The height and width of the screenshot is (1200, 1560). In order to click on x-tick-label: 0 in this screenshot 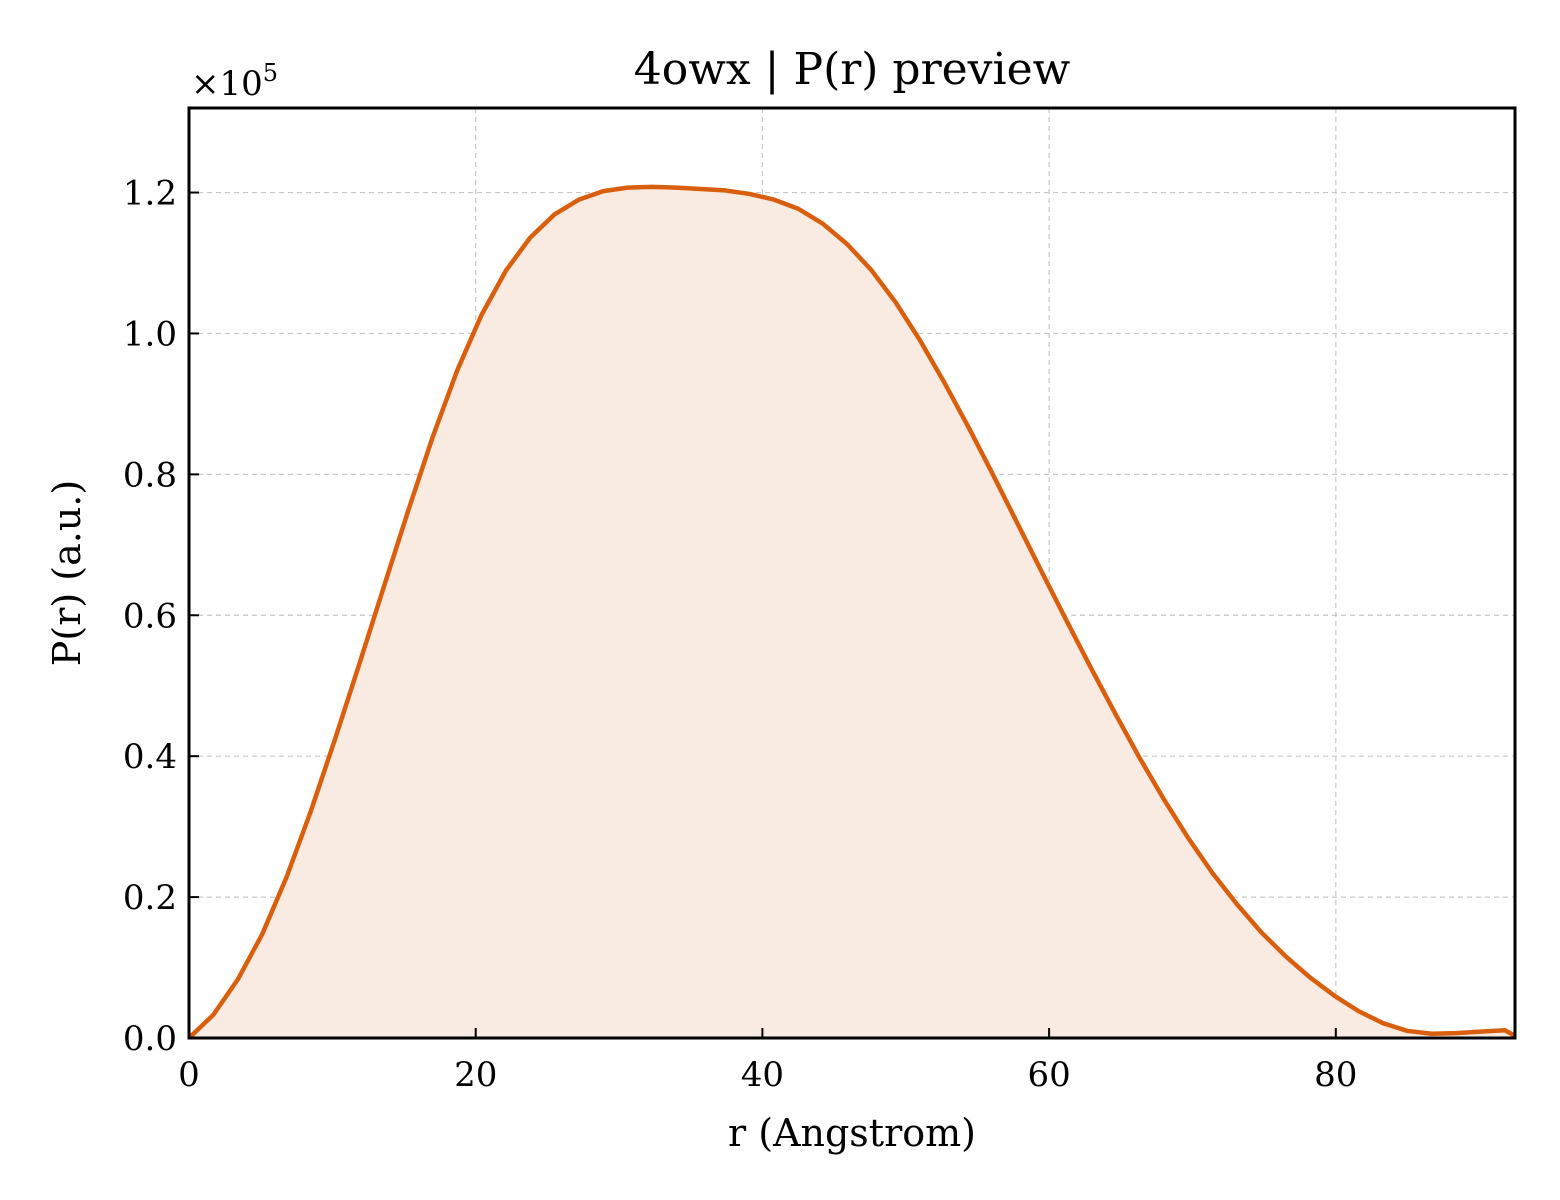, I will do `click(189, 1075)`.